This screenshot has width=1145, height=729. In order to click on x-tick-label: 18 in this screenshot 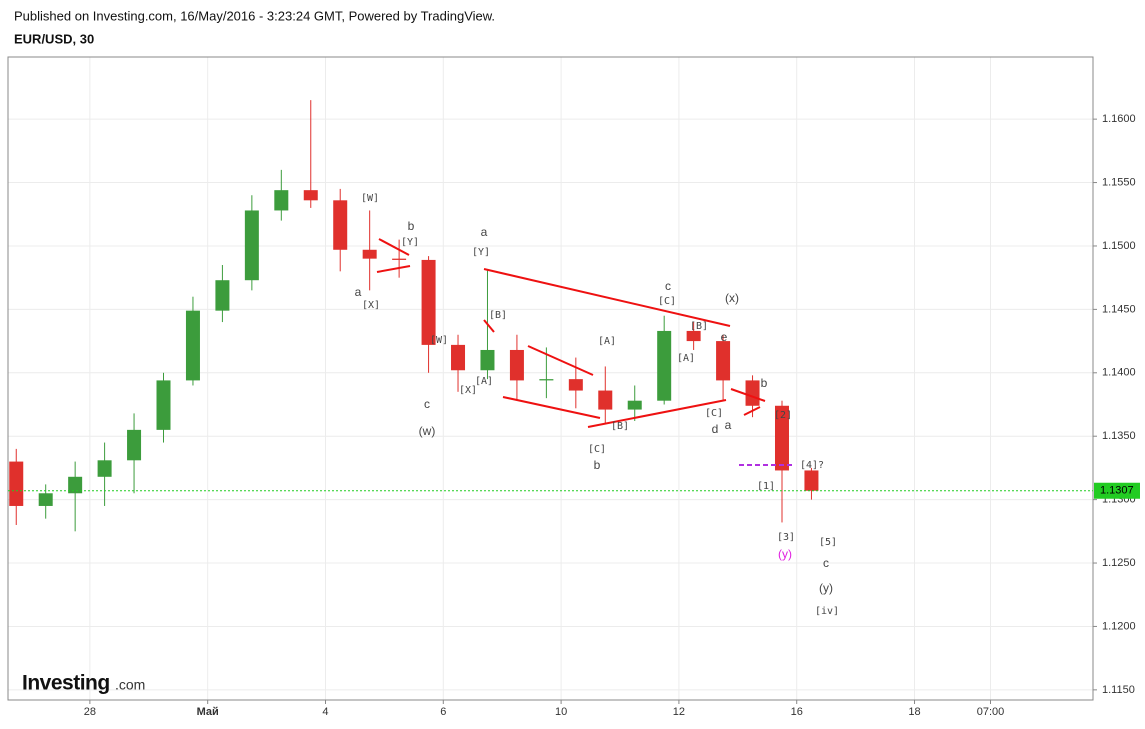, I will do `click(914, 712)`.